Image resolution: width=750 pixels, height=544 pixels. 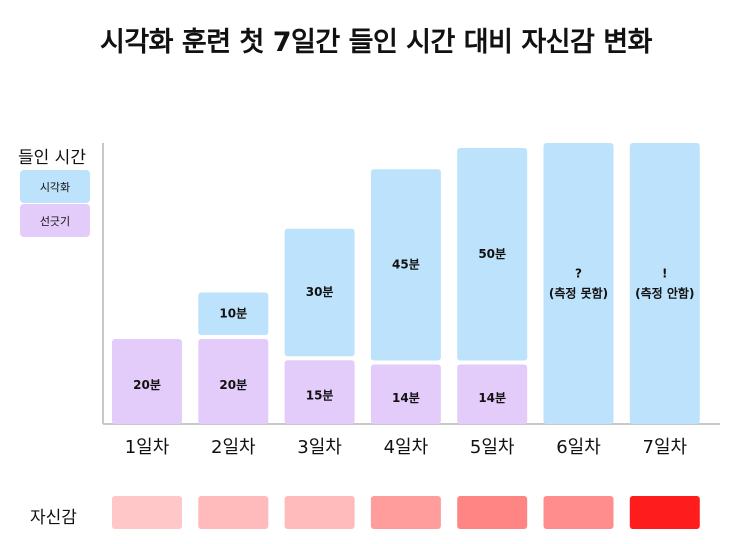 I want to click on bar-label-visualization: 45분, so click(x=406, y=264).